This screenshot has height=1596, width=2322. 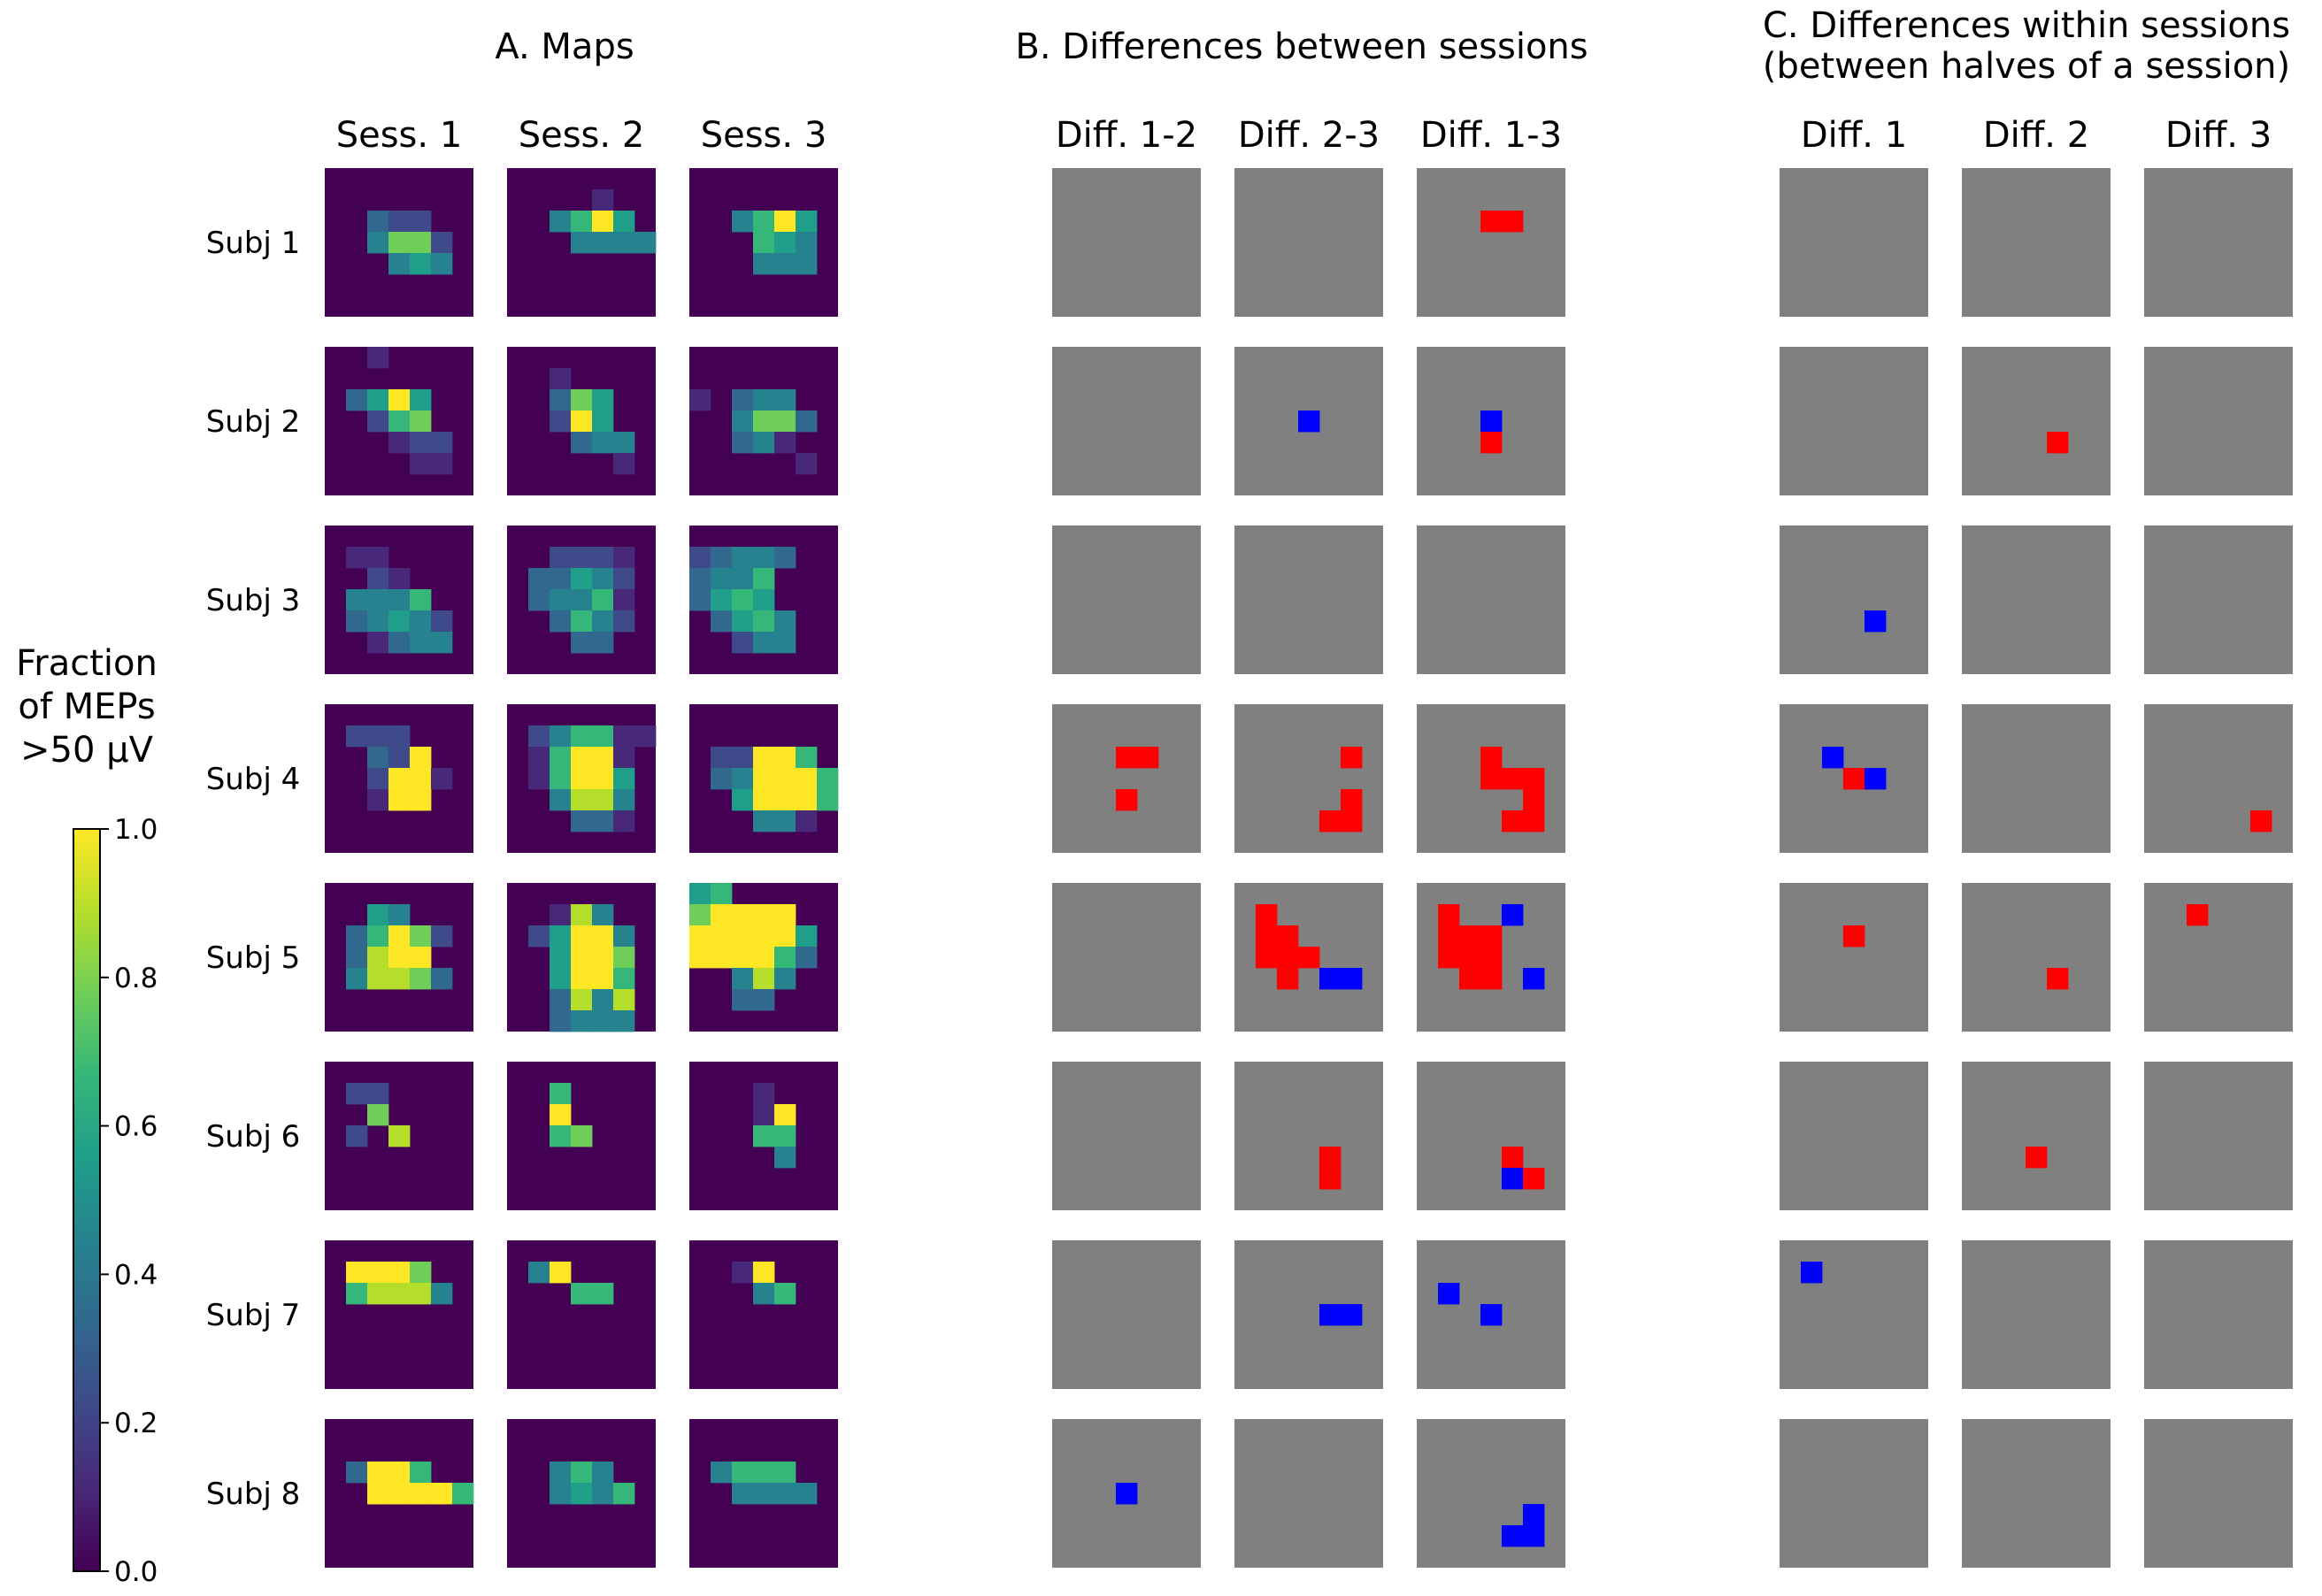 What do you see at coordinates (136, 1275) in the screenshot?
I see `colorbar-tick-label: 0.4` at bounding box center [136, 1275].